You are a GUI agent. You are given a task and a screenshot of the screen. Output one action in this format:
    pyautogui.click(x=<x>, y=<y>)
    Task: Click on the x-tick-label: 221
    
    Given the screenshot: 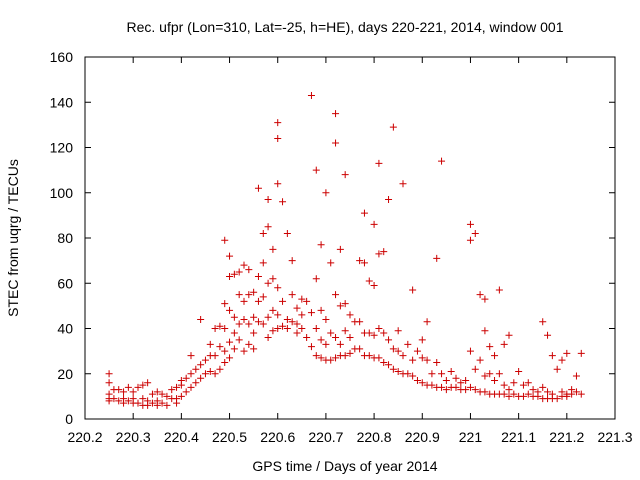 What is the action you would take?
    pyautogui.click(x=471, y=437)
    